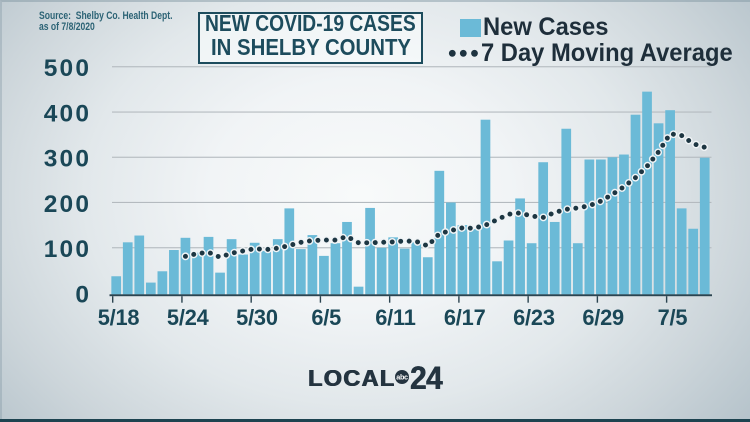 This screenshot has width=750, height=422. I want to click on svg-text: 5/24, so click(188, 317).